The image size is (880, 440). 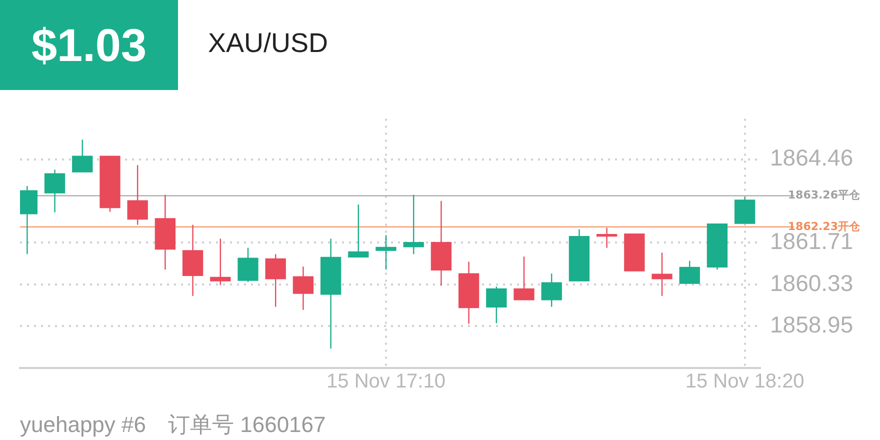 What do you see at coordinates (173, 425) in the screenshot?
I see `text: yuehappy #6 订单号 1660167` at bounding box center [173, 425].